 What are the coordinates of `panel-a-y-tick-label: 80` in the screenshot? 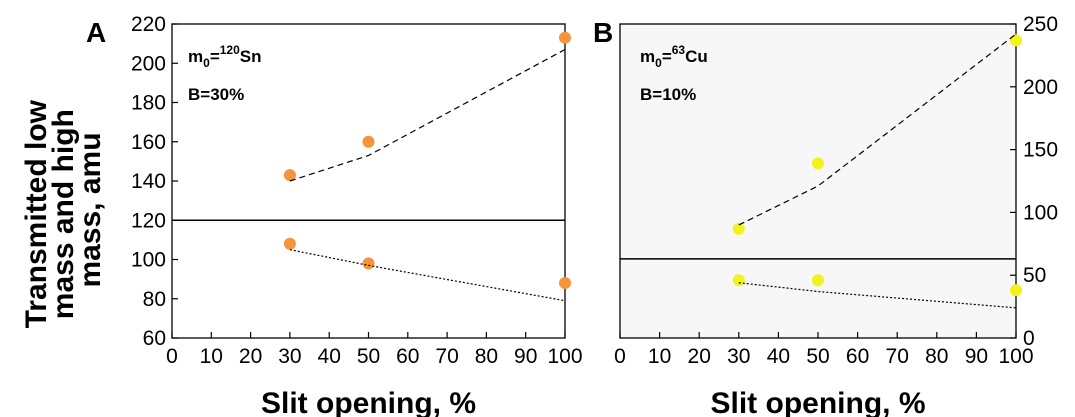 It's located at (154, 299).